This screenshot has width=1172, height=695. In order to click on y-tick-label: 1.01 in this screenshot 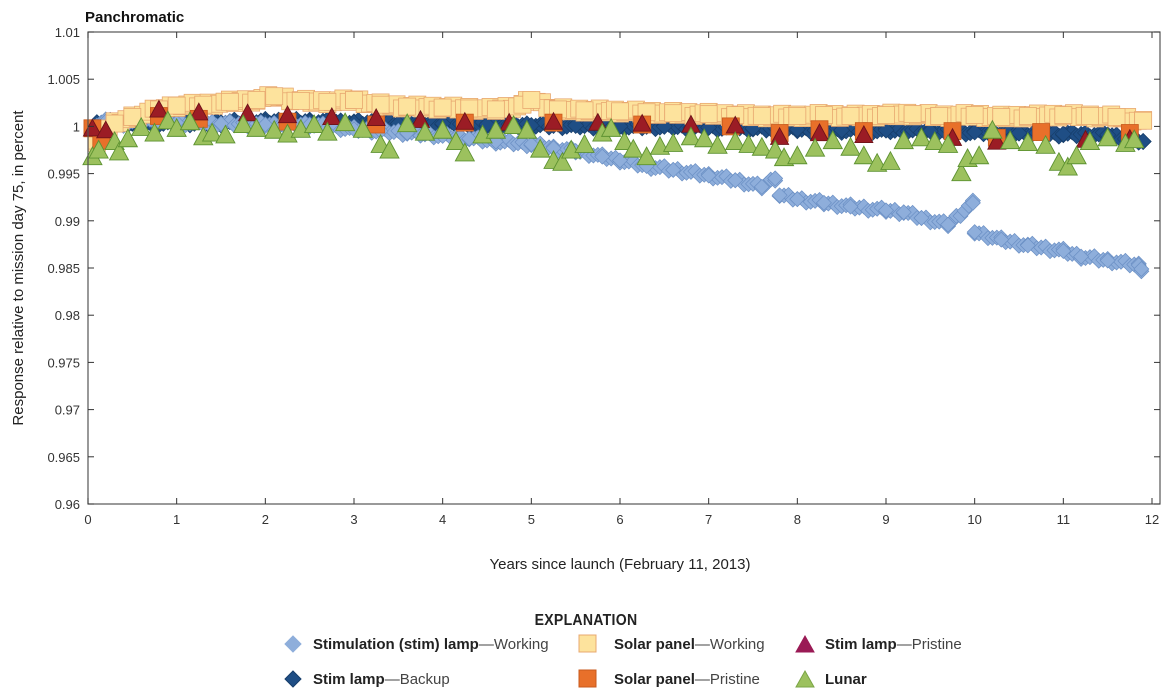, I will do `click(67, 32)`.